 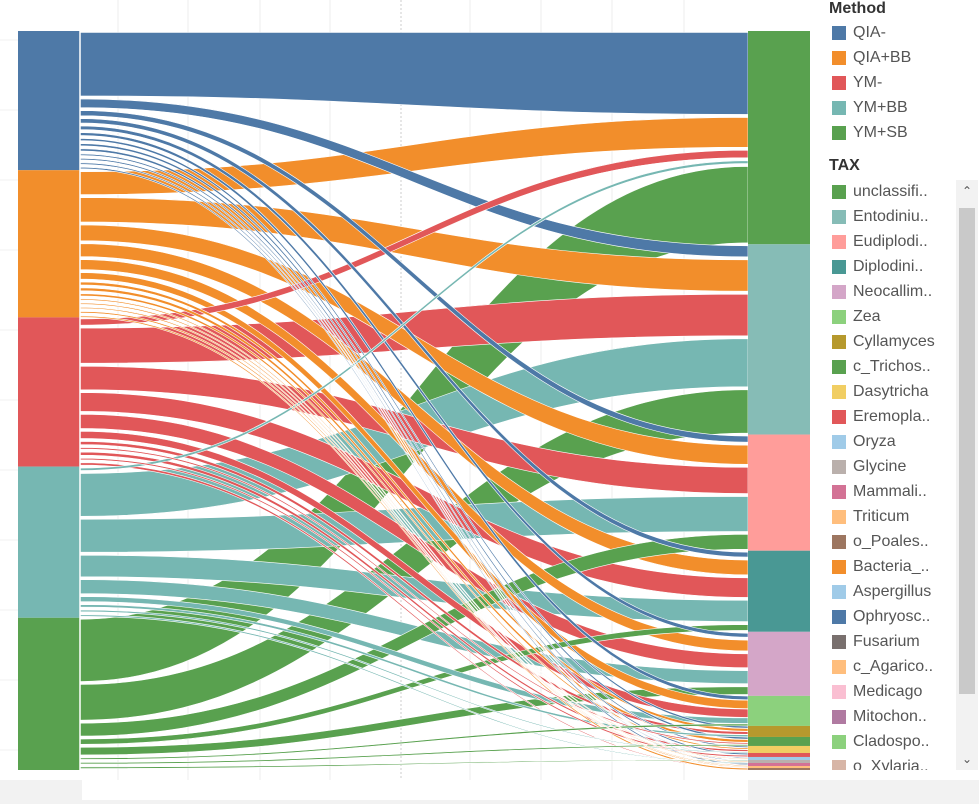 What do you see at coordinates (893, 367) in the screenshot?
I see `tax-legend-item: c_Trichos..` at bounding box center [893, 367].